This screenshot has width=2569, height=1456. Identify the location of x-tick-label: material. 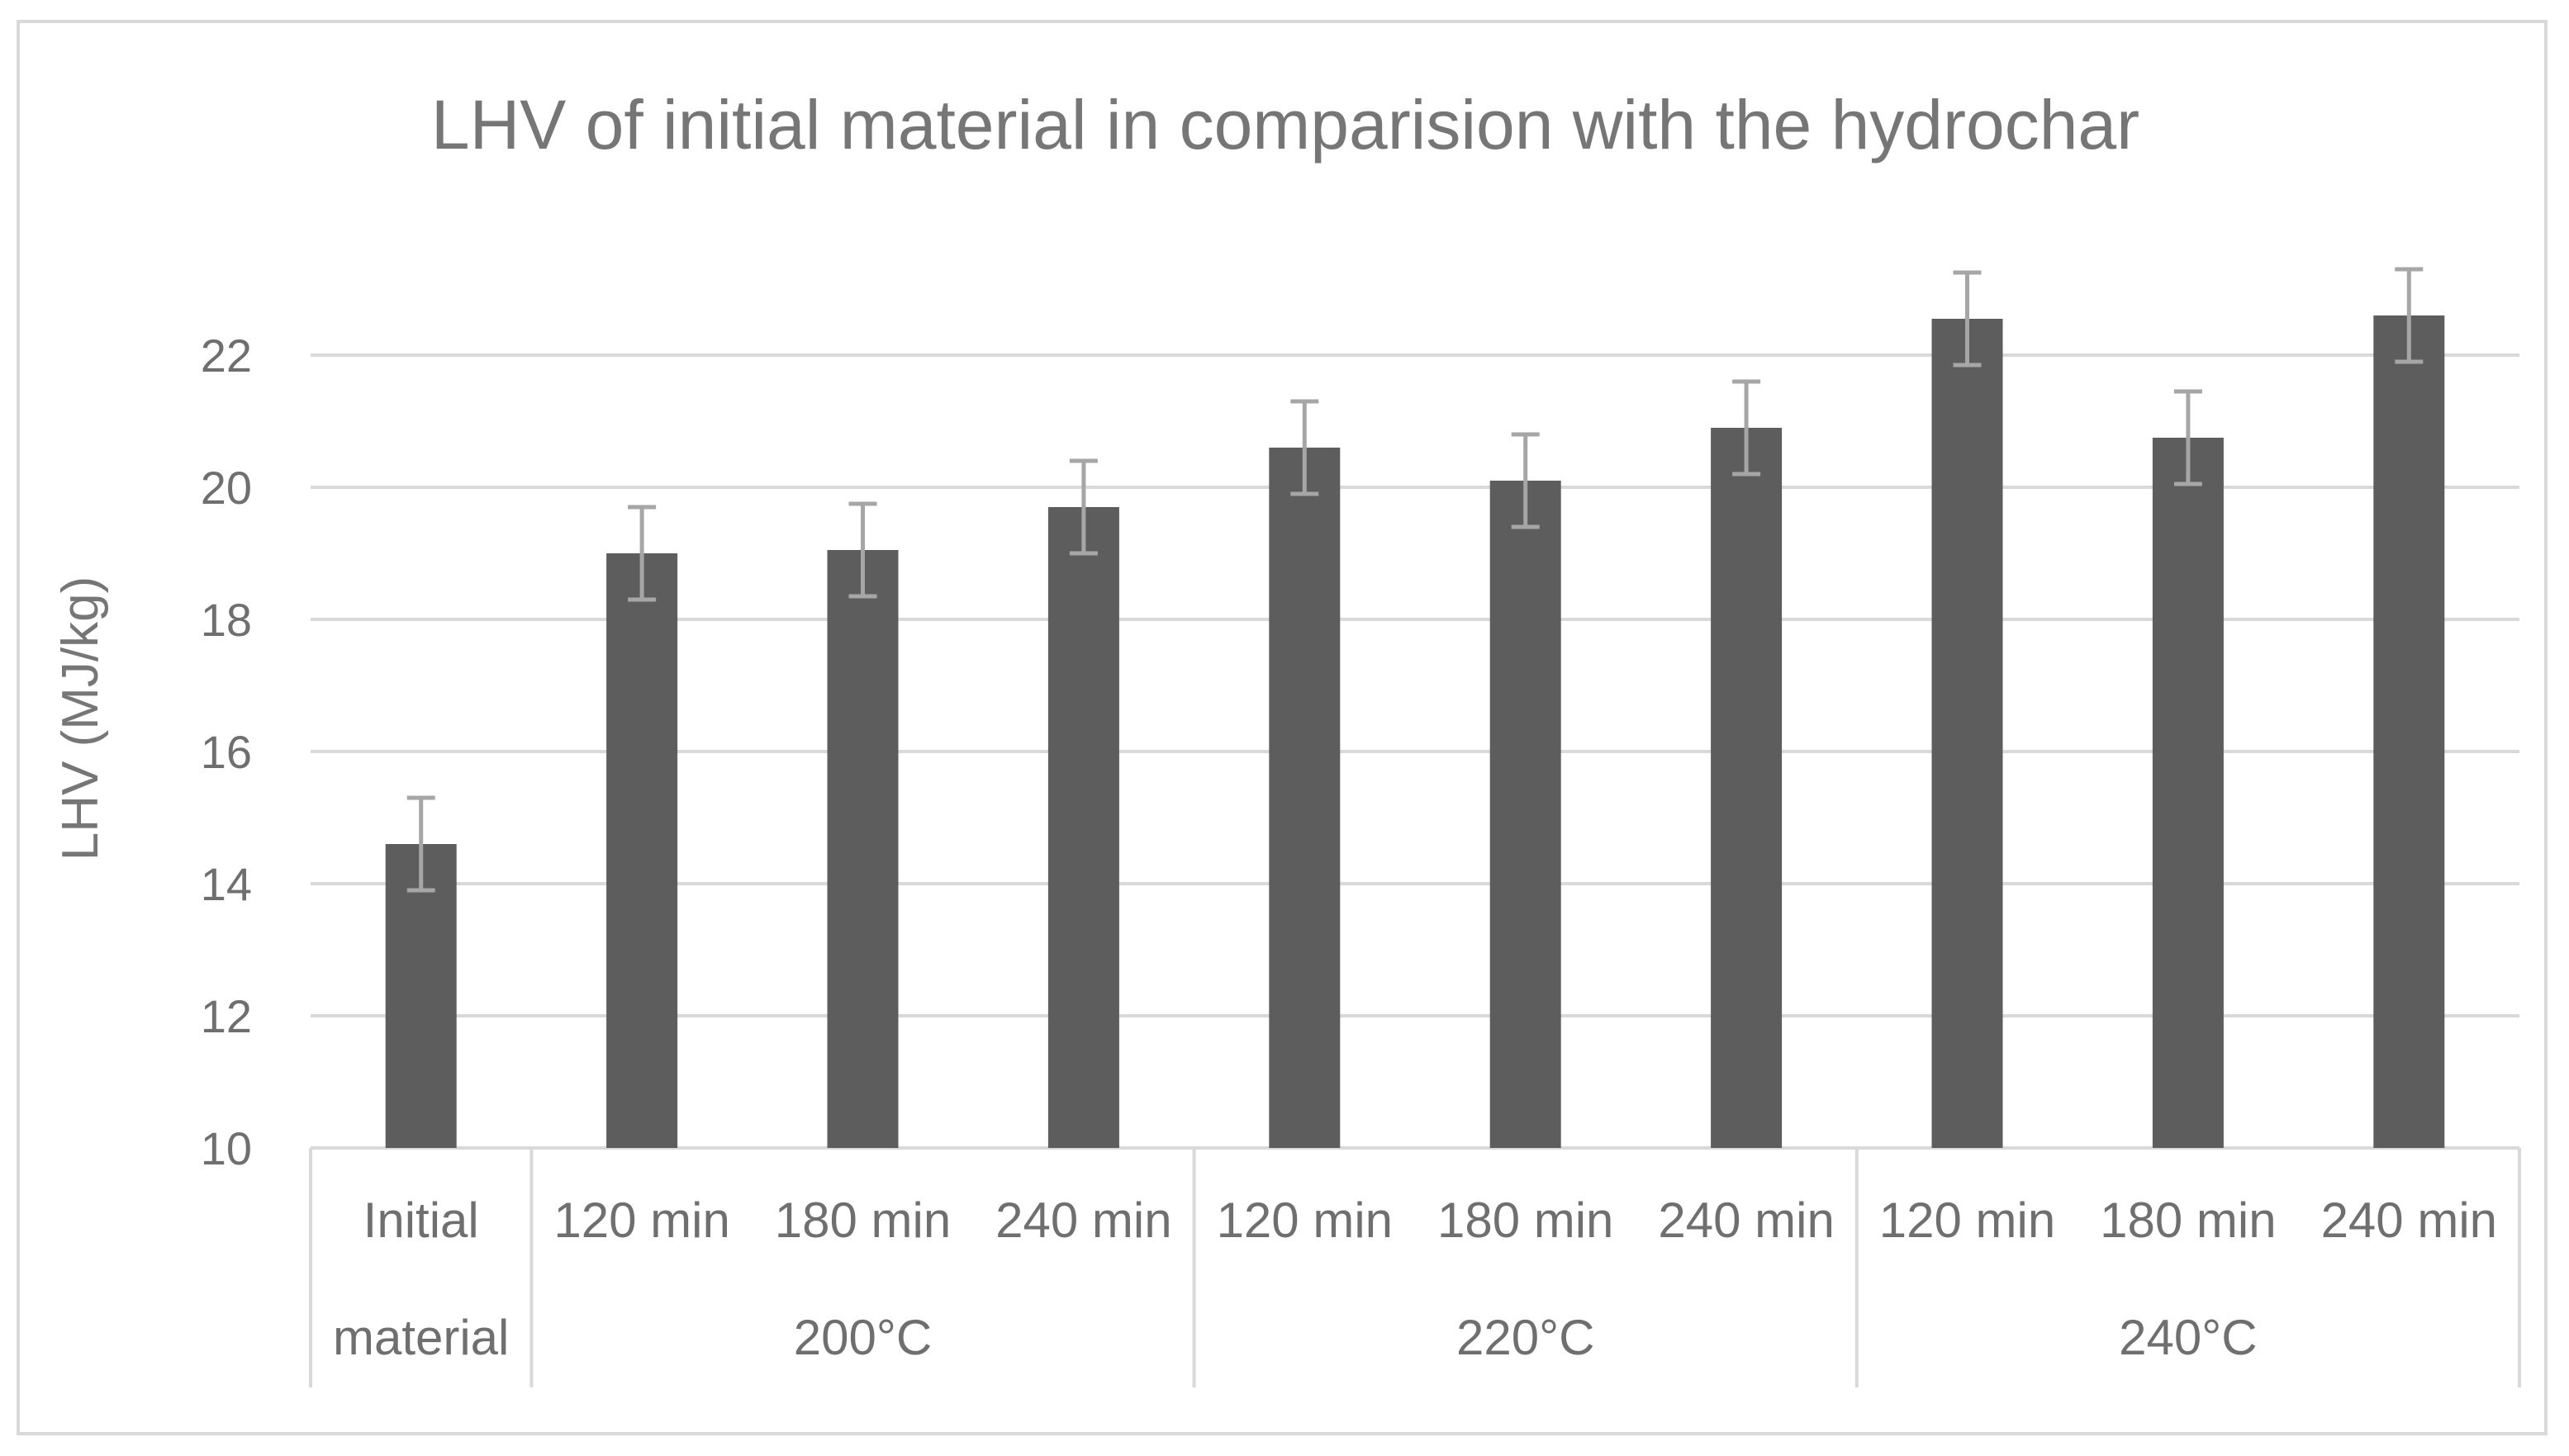
(421, 1337).